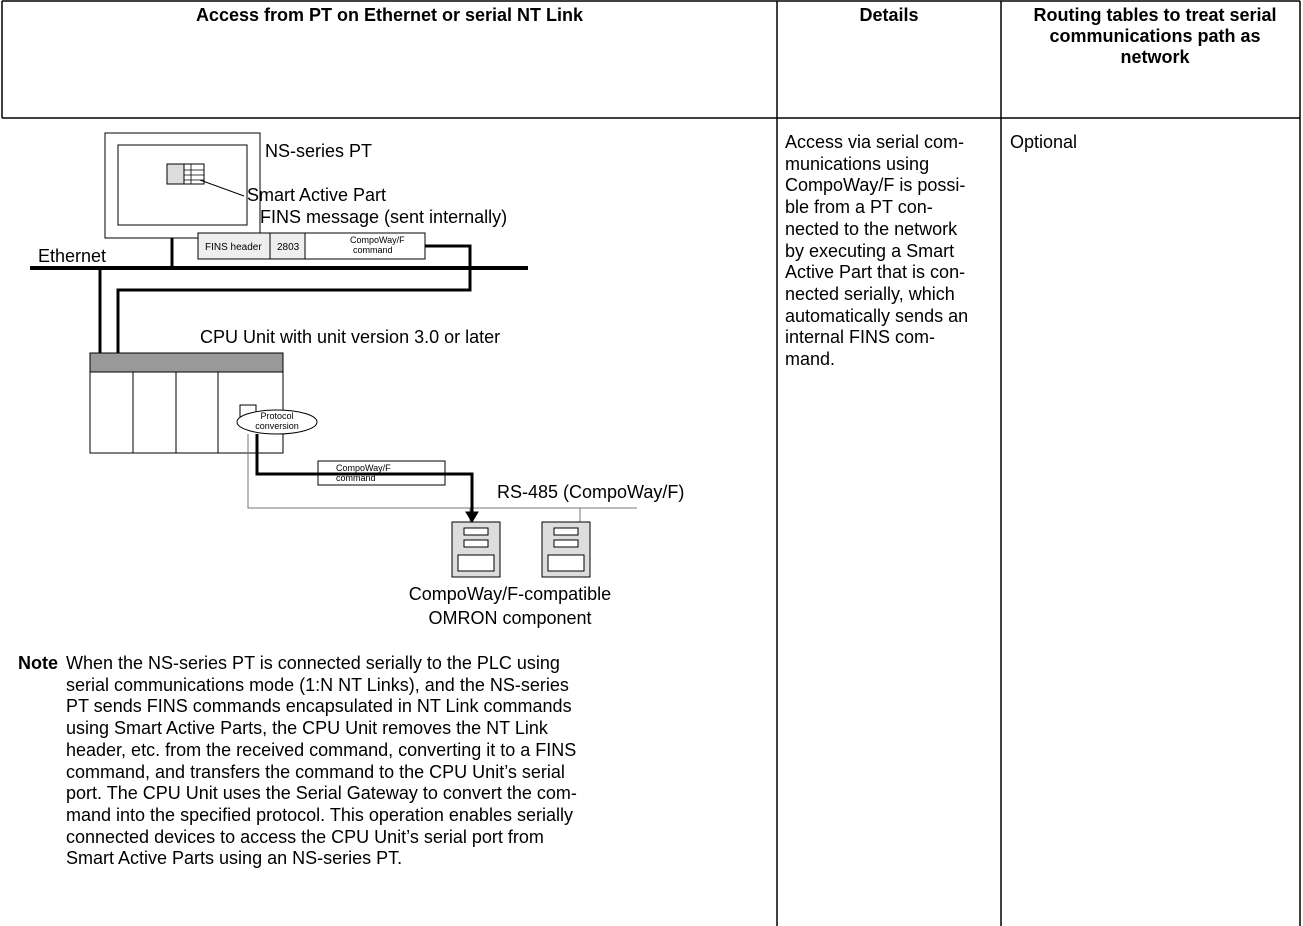 This screenshot has height=926, width=1303. What do you see at coordinates (38, 663) in the screenshot?
I see `note-label: Note` at bounding box center [38, 663].